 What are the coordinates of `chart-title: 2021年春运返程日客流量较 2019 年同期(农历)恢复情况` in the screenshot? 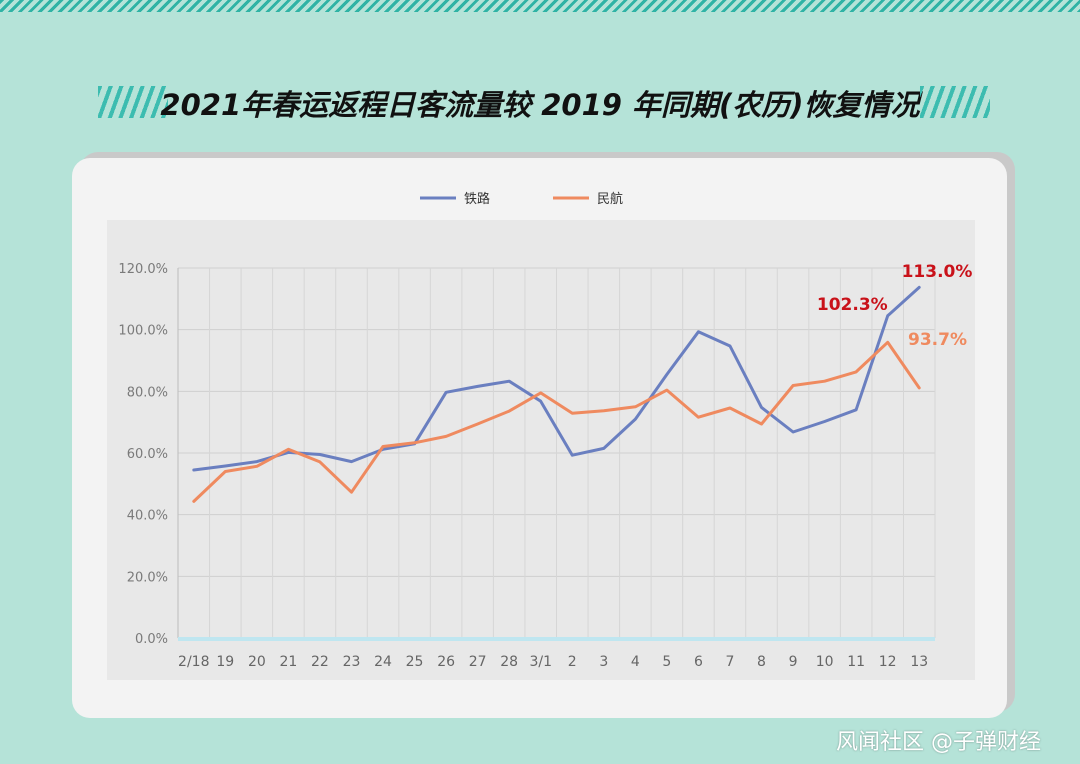 It's located at (540, 105).